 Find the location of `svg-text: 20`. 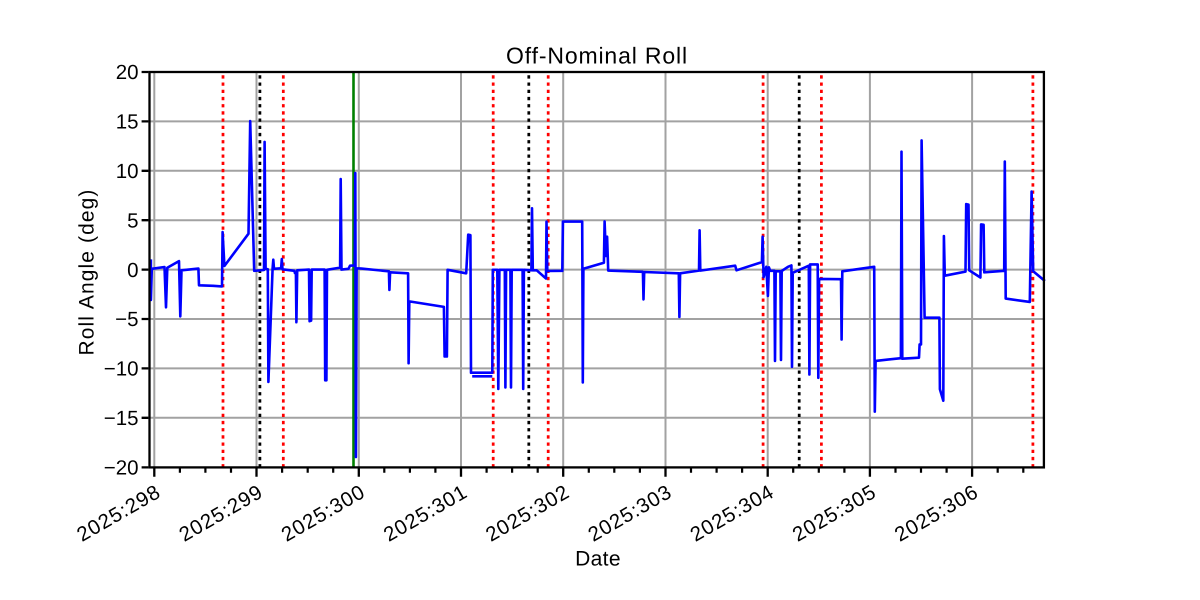

svg-text: 20 is located at coordinates (127, 72).